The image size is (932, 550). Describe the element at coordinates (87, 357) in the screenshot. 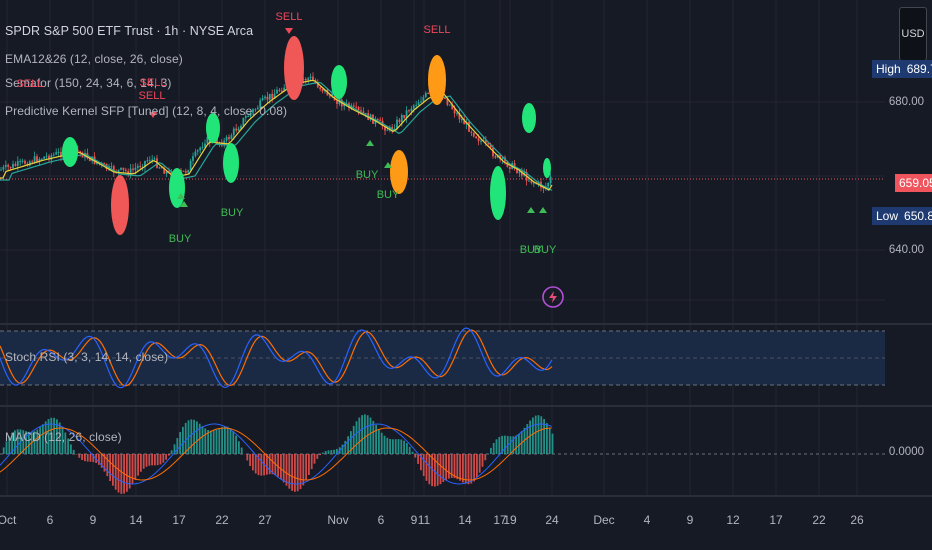

I see `stoch-rsi-label: Stoch RSI (3, 3, 14, 14, close)` at that location.